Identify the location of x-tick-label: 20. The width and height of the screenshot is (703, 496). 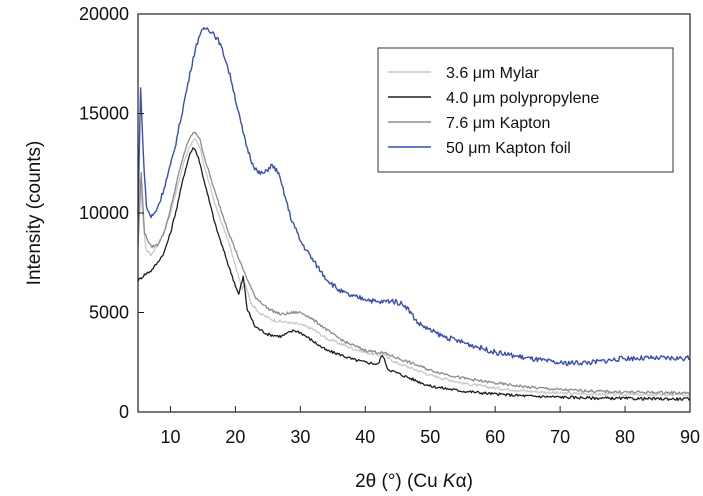
(235, 437).